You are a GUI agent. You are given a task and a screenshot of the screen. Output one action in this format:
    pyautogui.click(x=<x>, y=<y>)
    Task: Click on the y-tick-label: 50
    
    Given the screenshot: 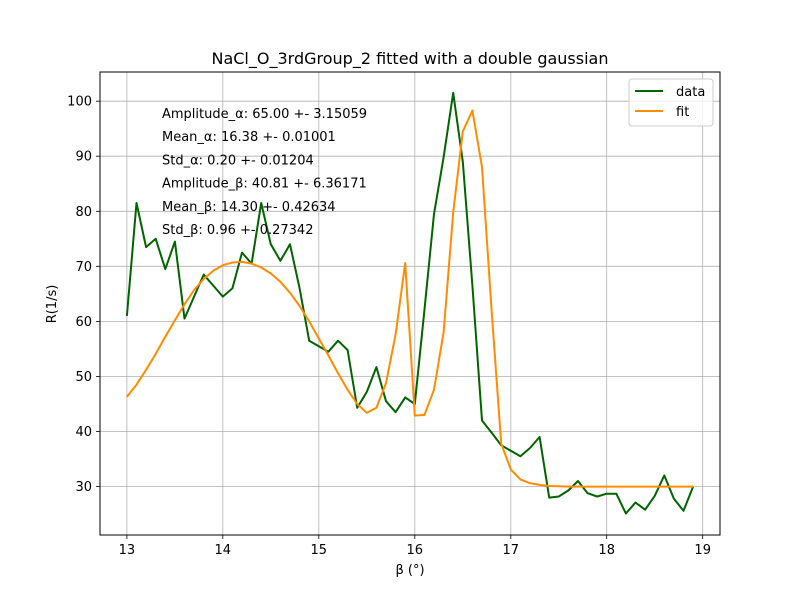 What is the action you would take?
    pyautogui.click(x=83, y=377)
    